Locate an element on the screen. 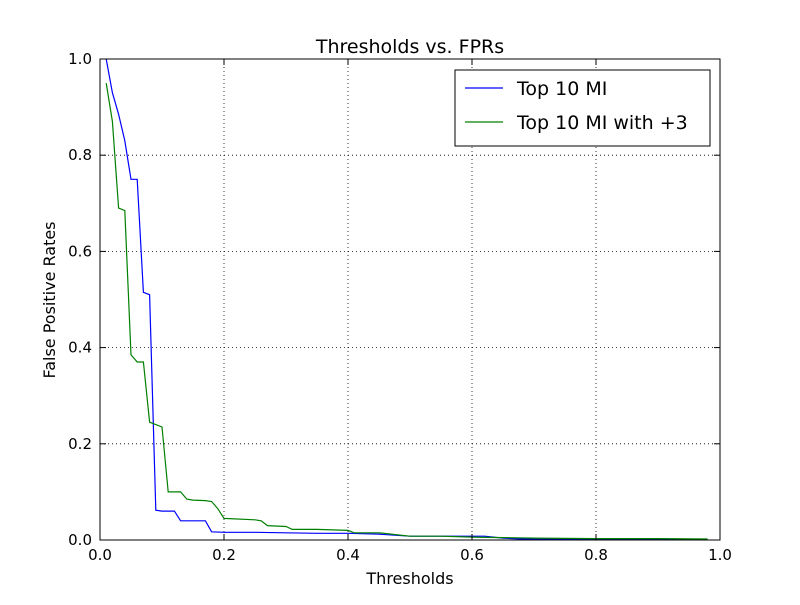 The width and height of the screenshot is (800, 605). chart-title: Thresholds vs. FPRs is located at coordinates (409, 47).